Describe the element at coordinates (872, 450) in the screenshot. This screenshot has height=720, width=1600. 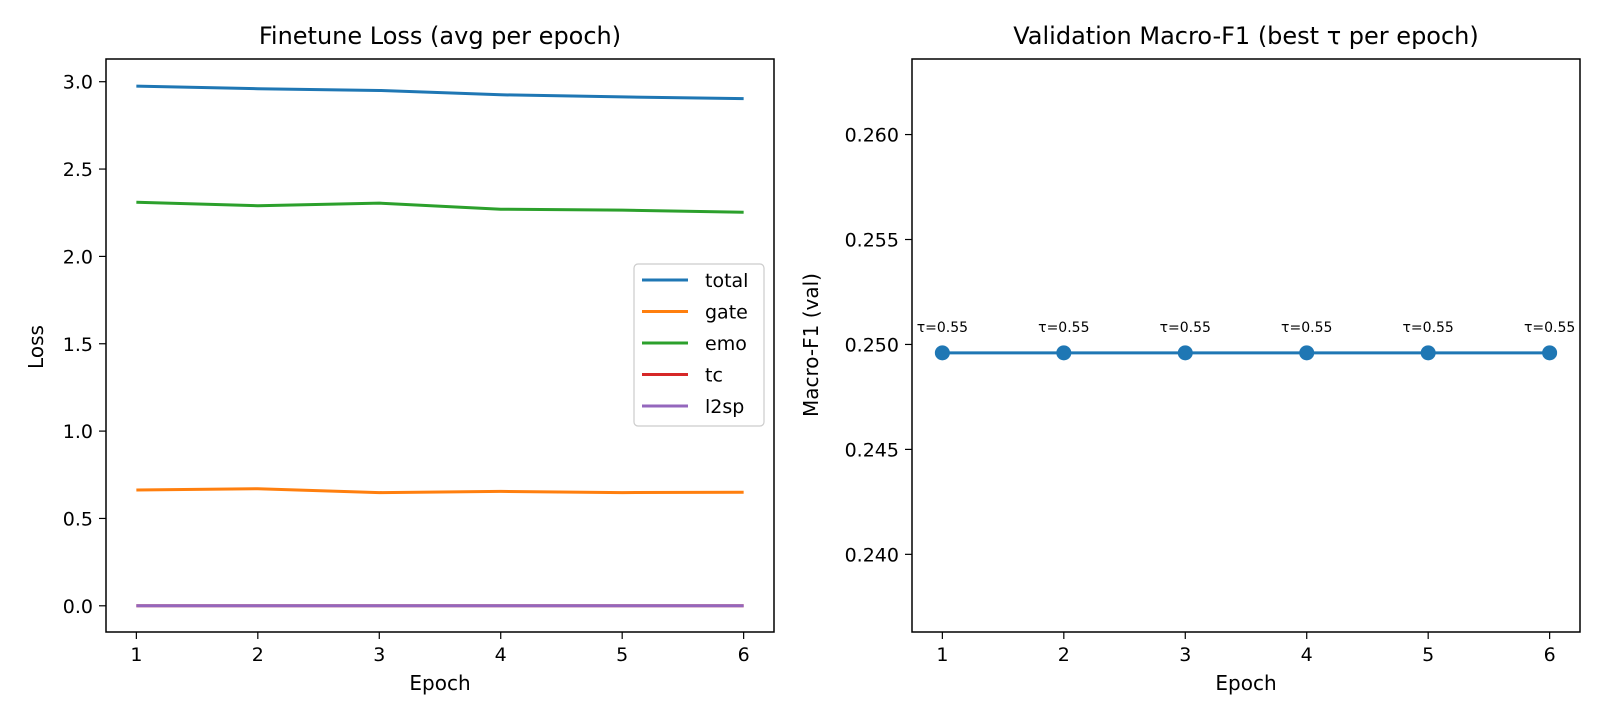
I see `f1-y-tick-label-1: 0.245` at that location.